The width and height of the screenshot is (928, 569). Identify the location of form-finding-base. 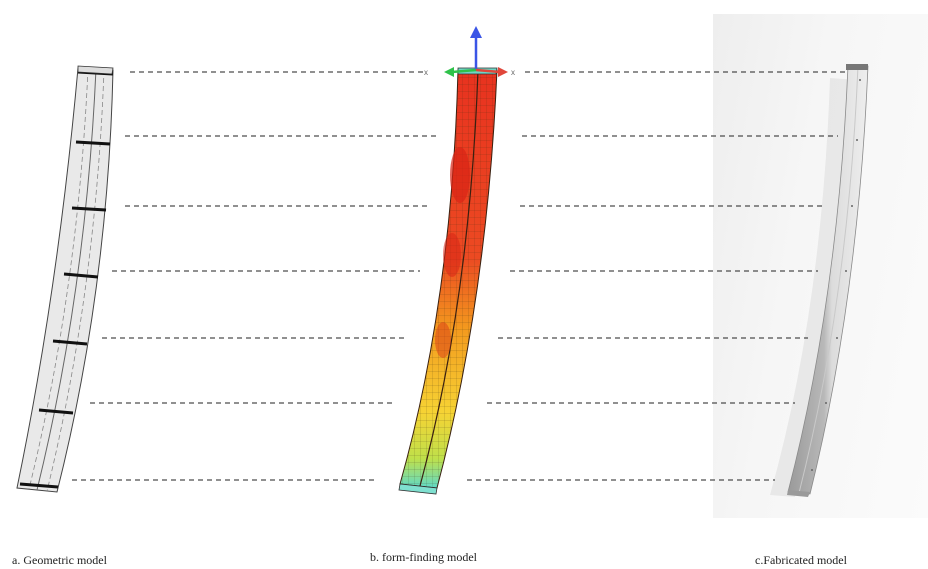
(418, 489).